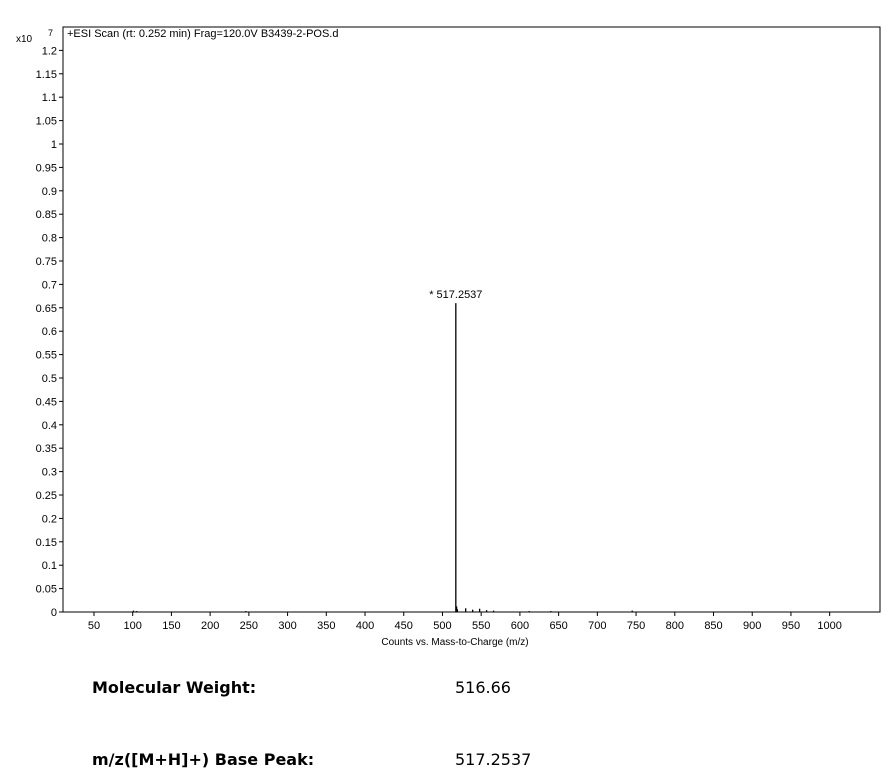 This screenshot has height=769, width=887. Describe the element at coordinates (558, 626) in the screenshot. I see `x-tick-label: 650` at that location.